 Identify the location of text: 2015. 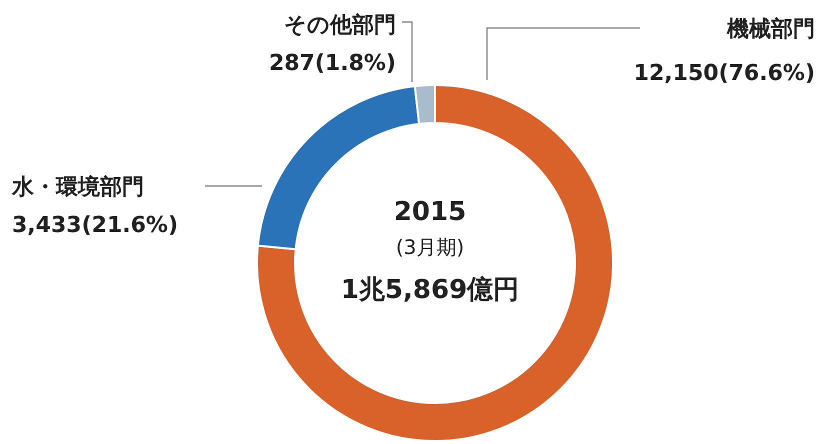
(430, 212).